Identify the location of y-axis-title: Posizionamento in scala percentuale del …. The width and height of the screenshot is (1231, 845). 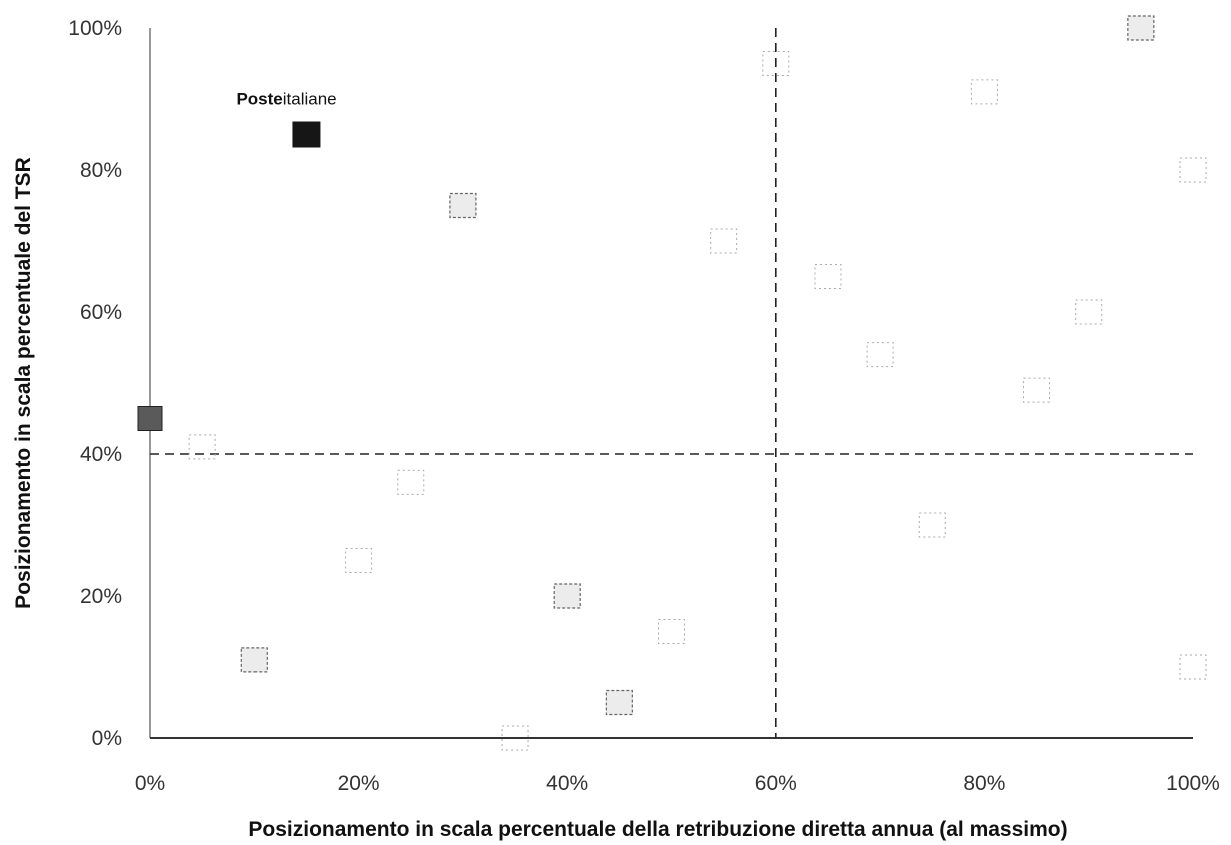
(23, 383).